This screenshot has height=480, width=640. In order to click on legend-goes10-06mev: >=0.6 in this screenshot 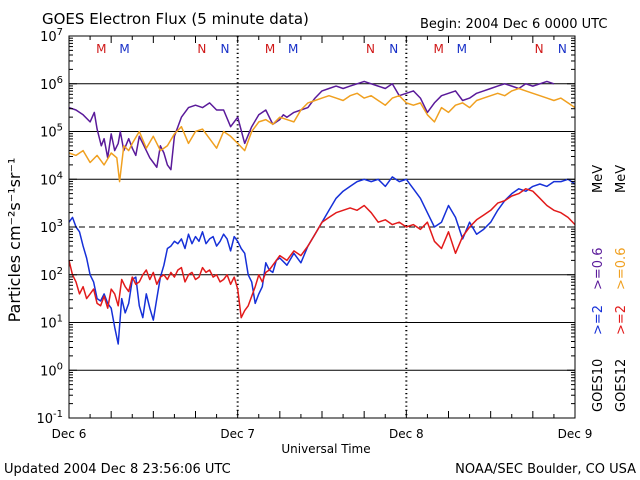, I will do `click(598, 269)`.